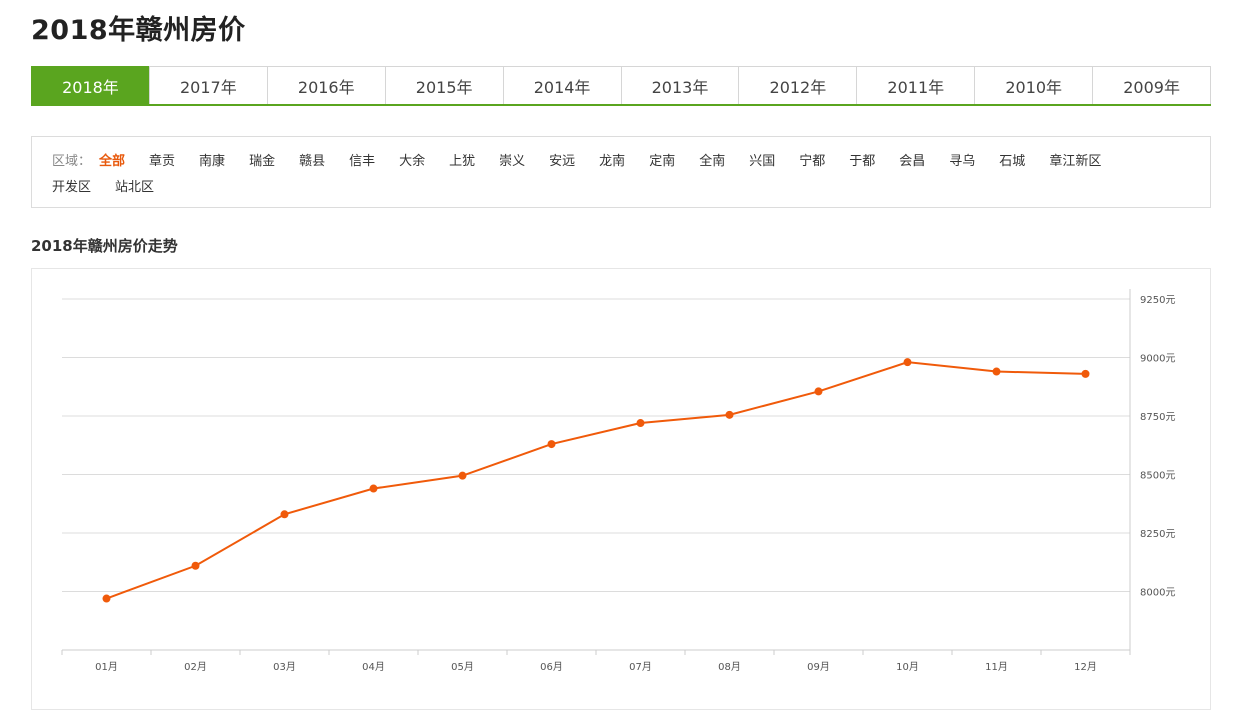 The width and height of the screenshot is (1234, 727). Describe the element at coordinates (162, 161) in the screenshot. I see `area-item: 章贡` at that location.